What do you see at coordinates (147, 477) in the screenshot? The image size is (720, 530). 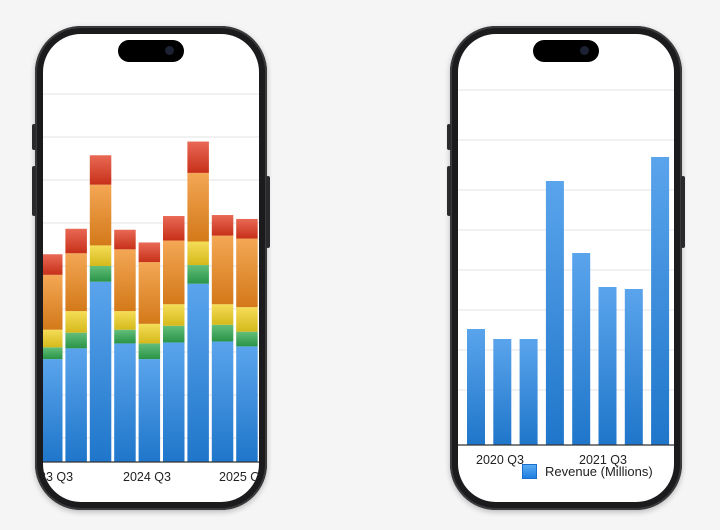 I see `x-tick-label: 2024 Q3` at bounding box center [147, 477].